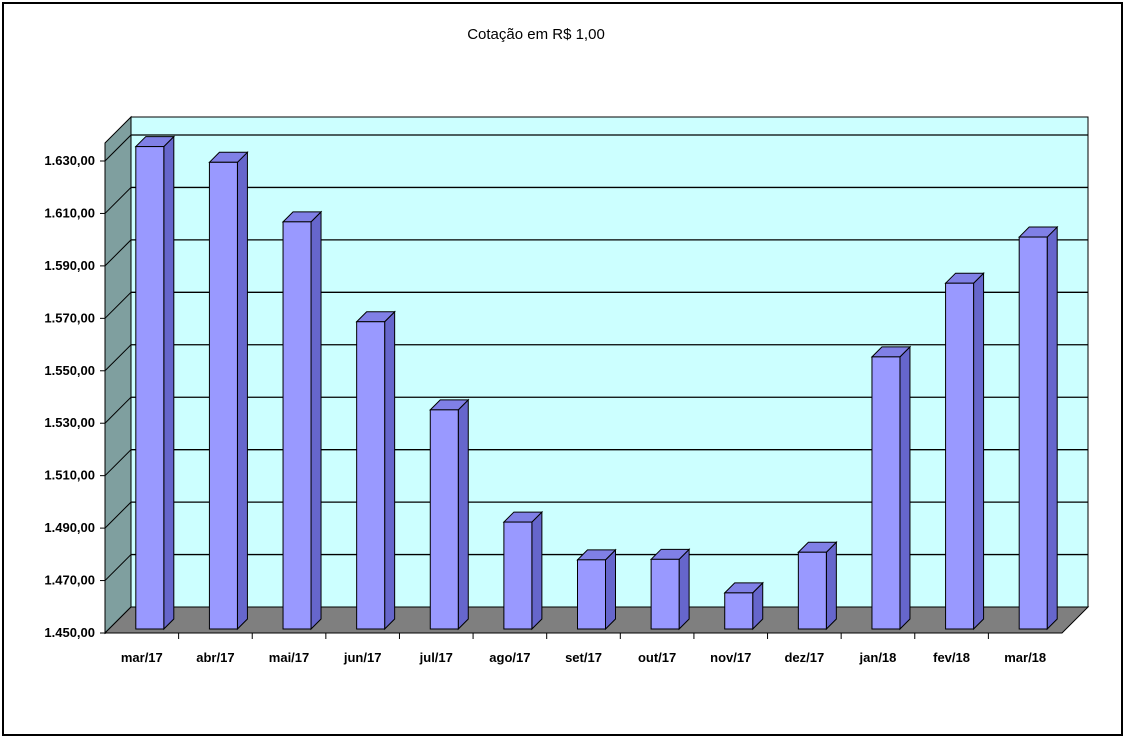 The height and width of the screenshot is (738, 1125). What do you see at coordinates (362, 657) in the screenshot?
I see `x-tick-label: jun/17` at bounding box center [362, 657].